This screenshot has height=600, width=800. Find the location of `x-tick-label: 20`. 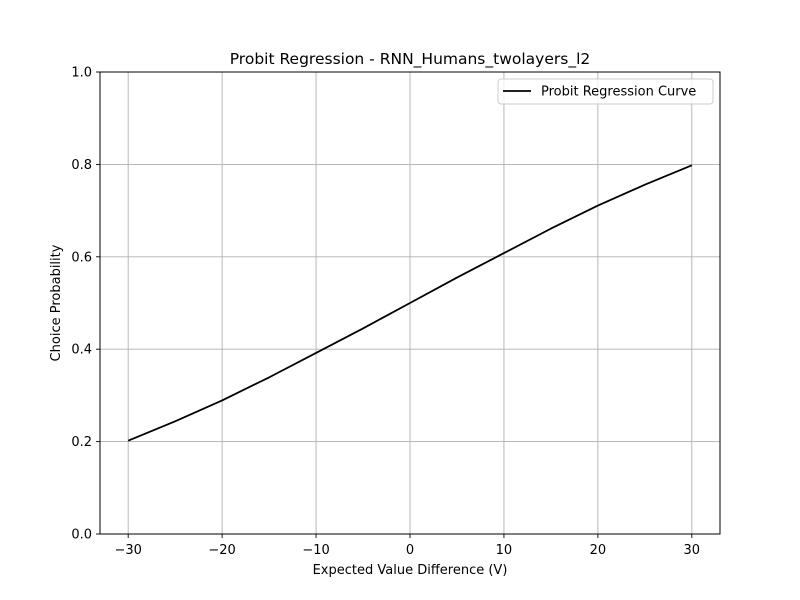

x-tick-label: 20 is located at coordinates (598, 550).